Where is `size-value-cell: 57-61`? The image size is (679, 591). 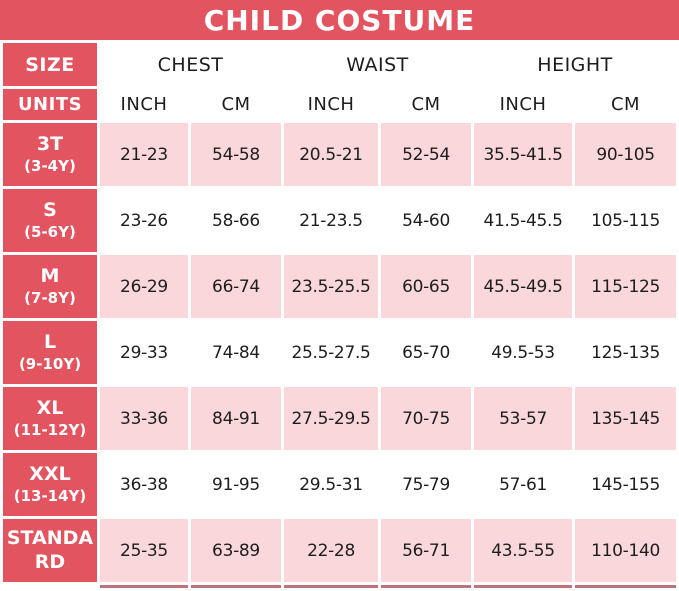 size-value-cell: 57-61 is located at coordinates (523, 484).